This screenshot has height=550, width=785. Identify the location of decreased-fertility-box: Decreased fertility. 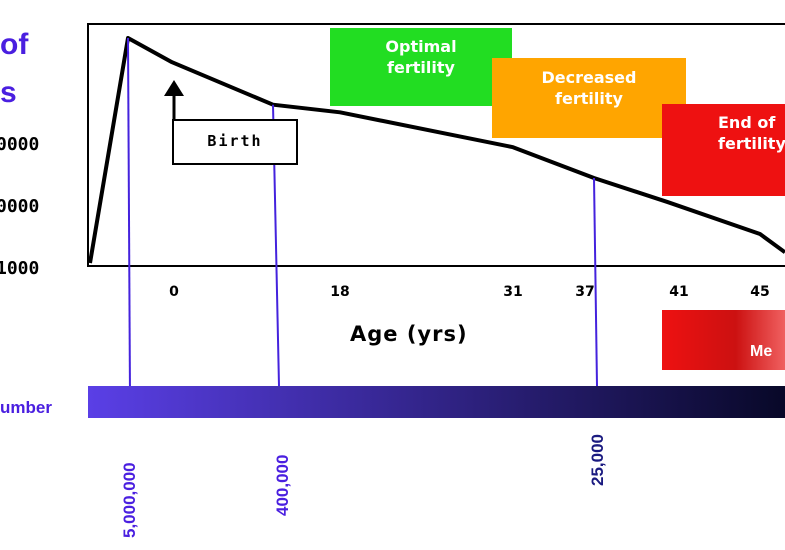
(589, 98).